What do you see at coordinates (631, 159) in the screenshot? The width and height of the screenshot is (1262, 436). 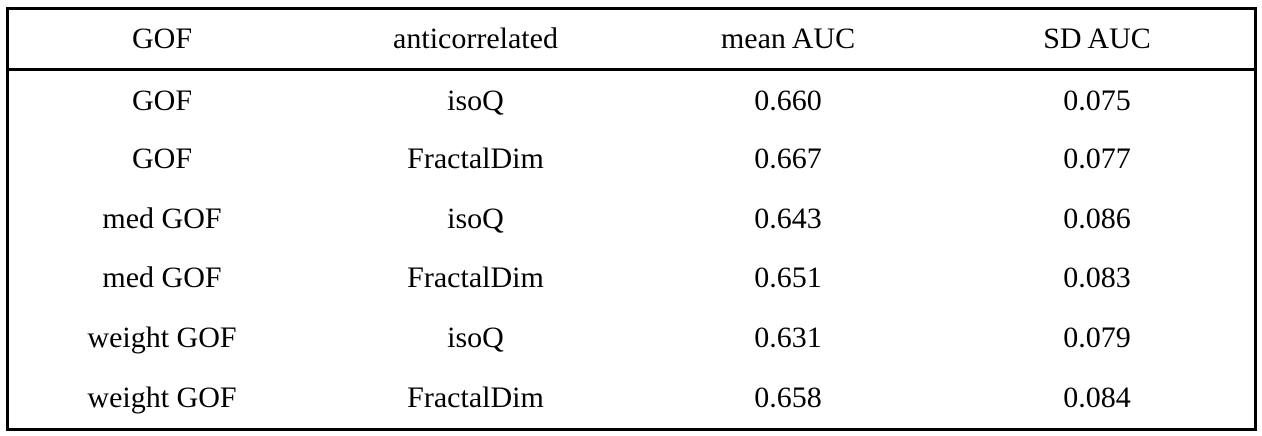 I see `table-row: GOF FractalDim 0.667 0.077` at bounding box center [631, 159].